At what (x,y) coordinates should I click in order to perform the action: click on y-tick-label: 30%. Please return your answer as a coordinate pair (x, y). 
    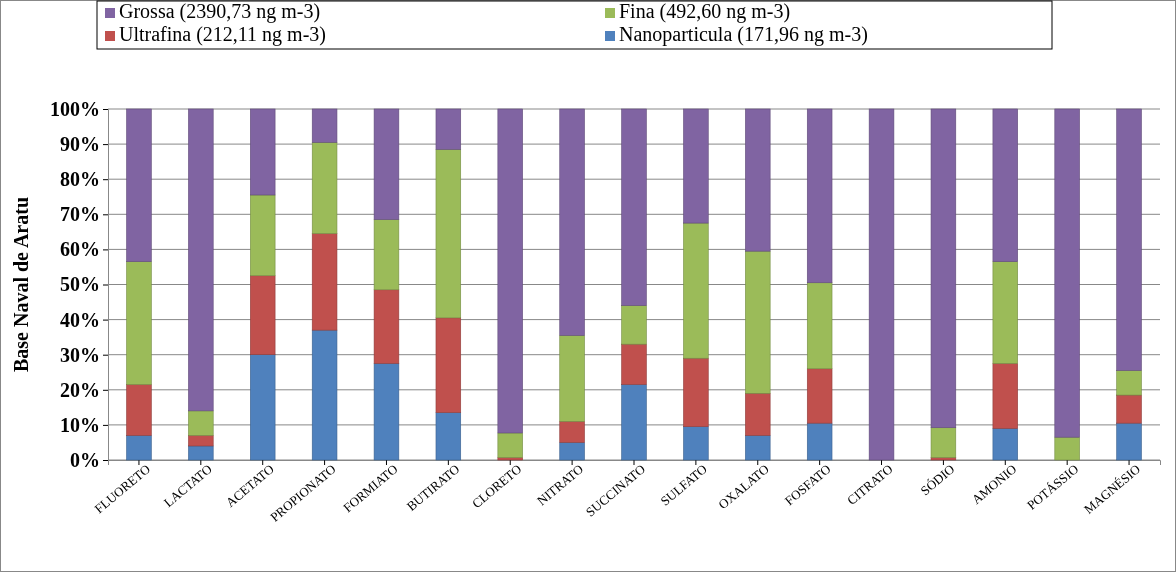
    Looking at the image, I should click on (80, 354).